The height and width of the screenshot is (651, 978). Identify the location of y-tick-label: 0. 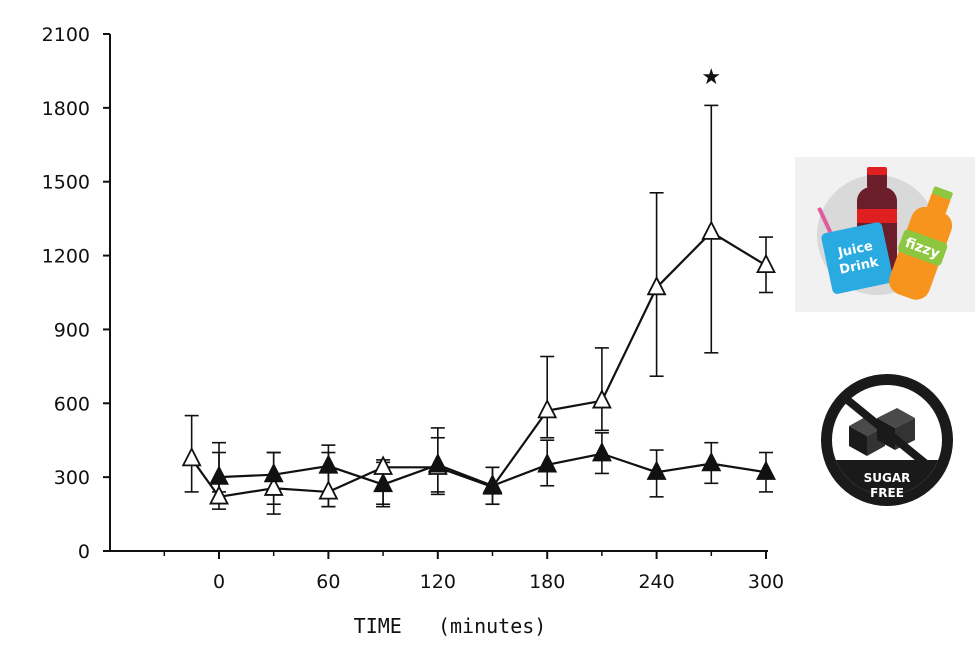
(84, 552).